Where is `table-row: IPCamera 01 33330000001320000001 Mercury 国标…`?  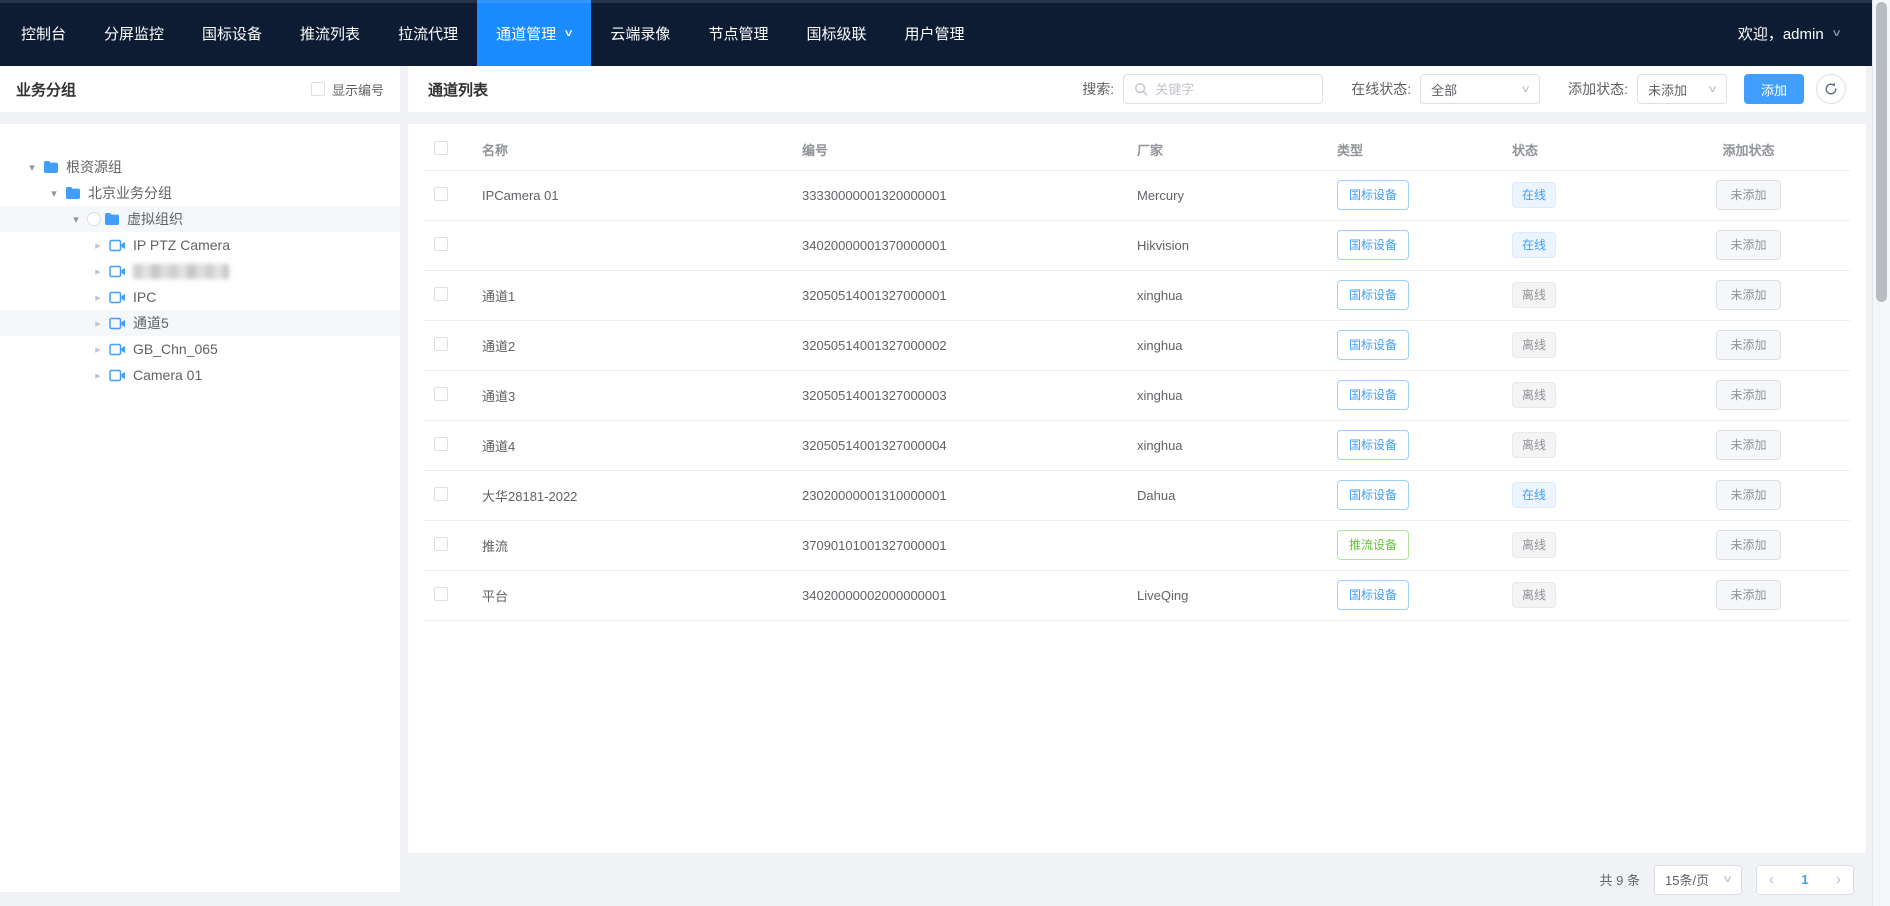 table-row: IPCamera 01 33330000001320000001 Mercury 国标… is located at coordinates (1137, 195).